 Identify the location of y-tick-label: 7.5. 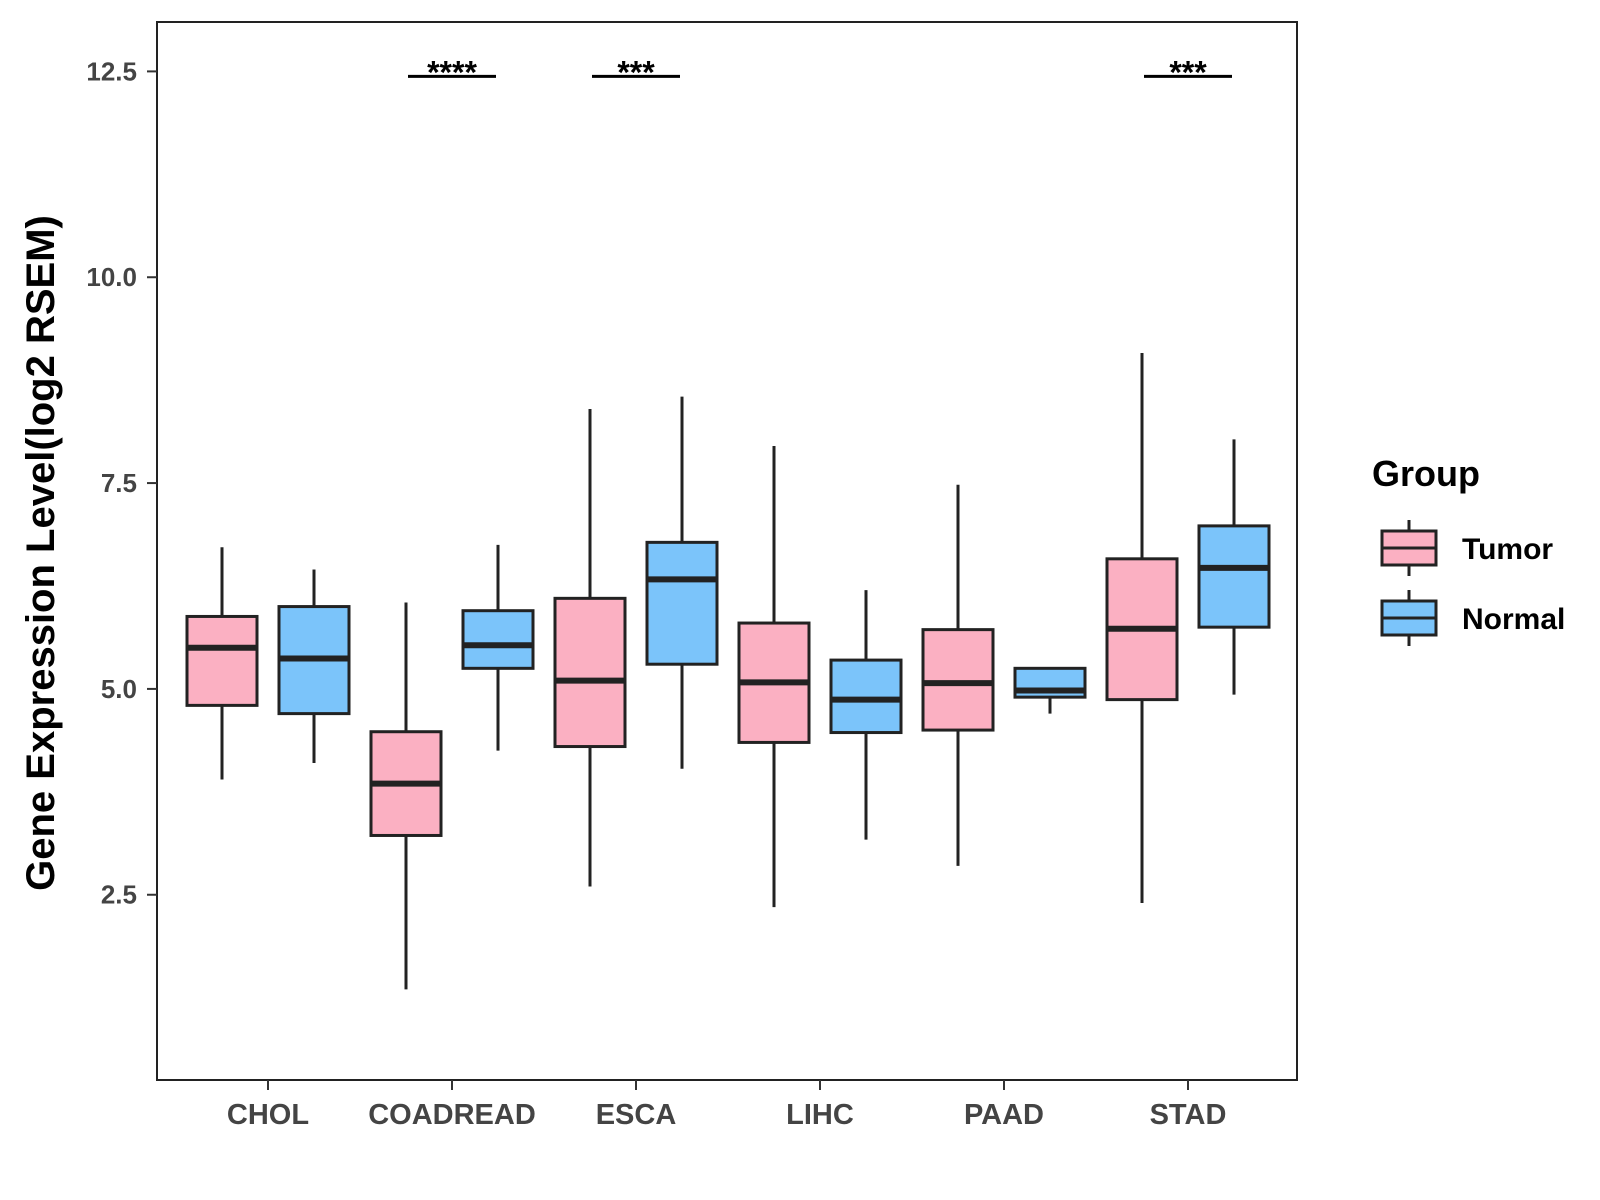
(119, 483).